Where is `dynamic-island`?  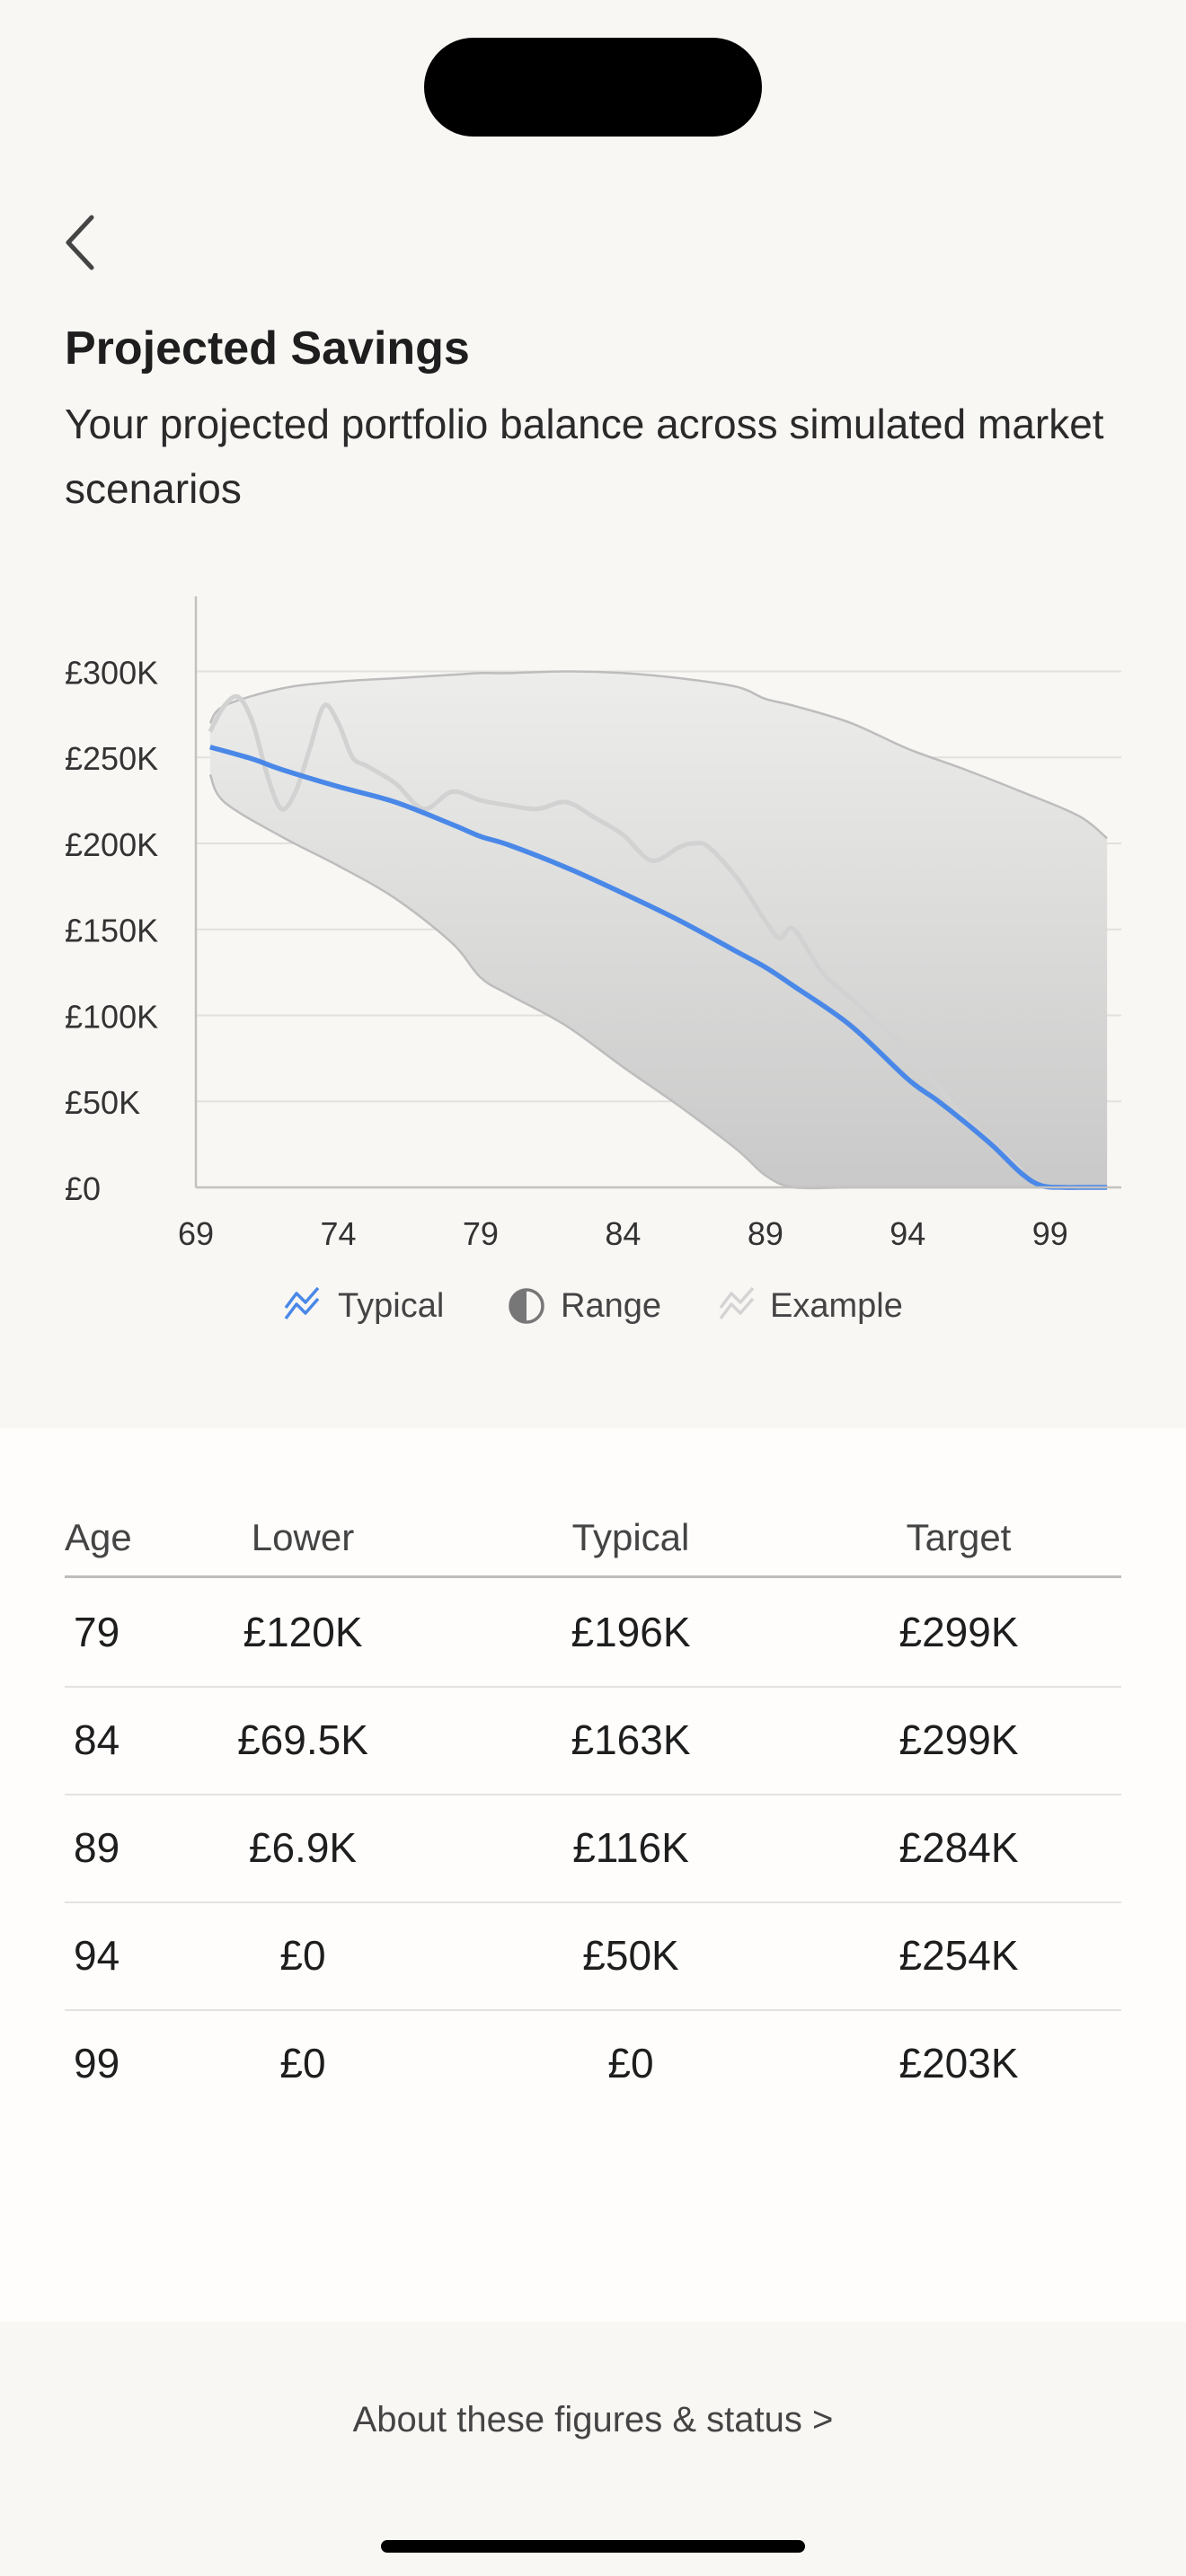
dynamic-island is located at coordinates (593, 87).